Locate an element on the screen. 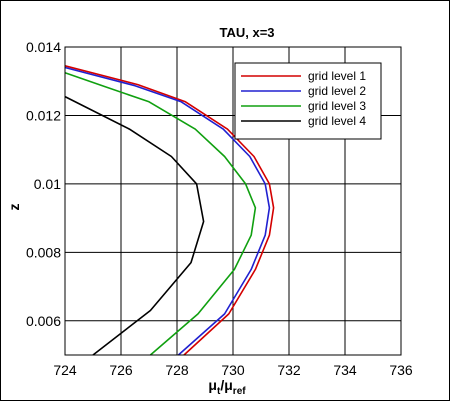  x-tick-label: 730 is located at coordinates (233, 370).